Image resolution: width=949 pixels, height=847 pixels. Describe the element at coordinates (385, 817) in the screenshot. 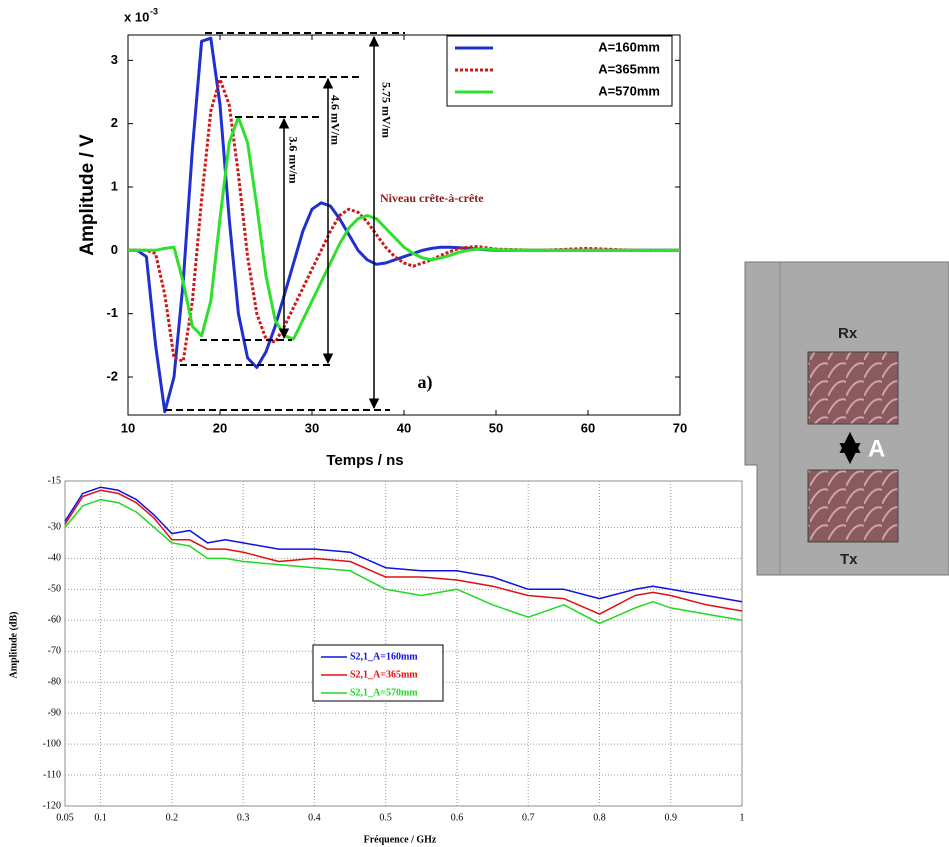

I see `x-tick-label: 0.5` at that location.